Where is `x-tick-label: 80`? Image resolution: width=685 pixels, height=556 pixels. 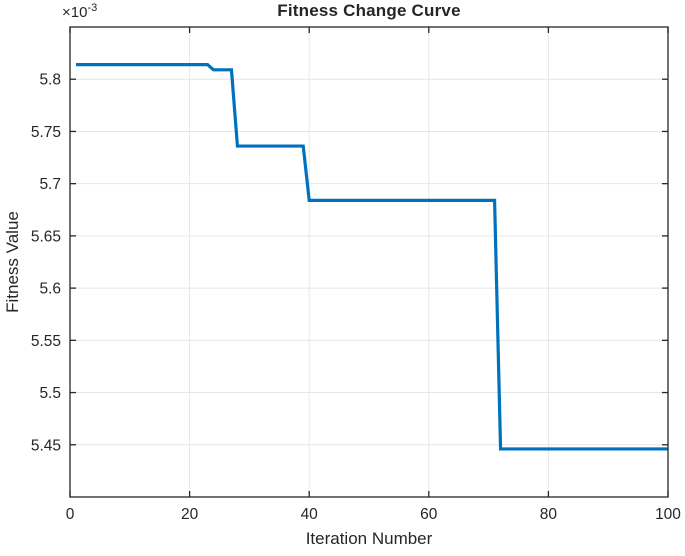 x-tick-label: 80 is located at coordinates (549, 514).